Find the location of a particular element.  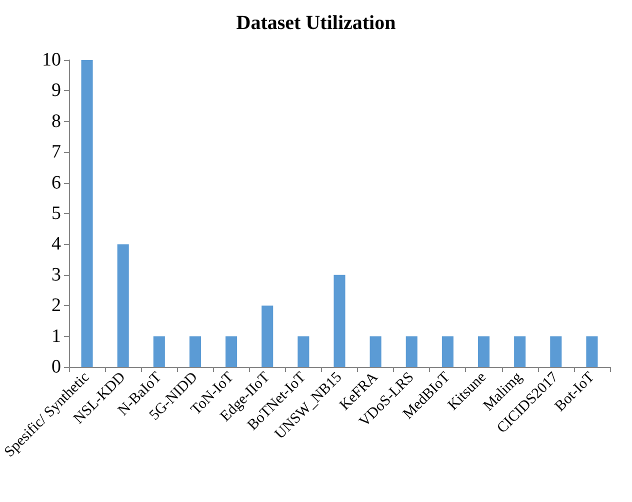

y-tick-label: 3 is located at coordinates (56, 275).